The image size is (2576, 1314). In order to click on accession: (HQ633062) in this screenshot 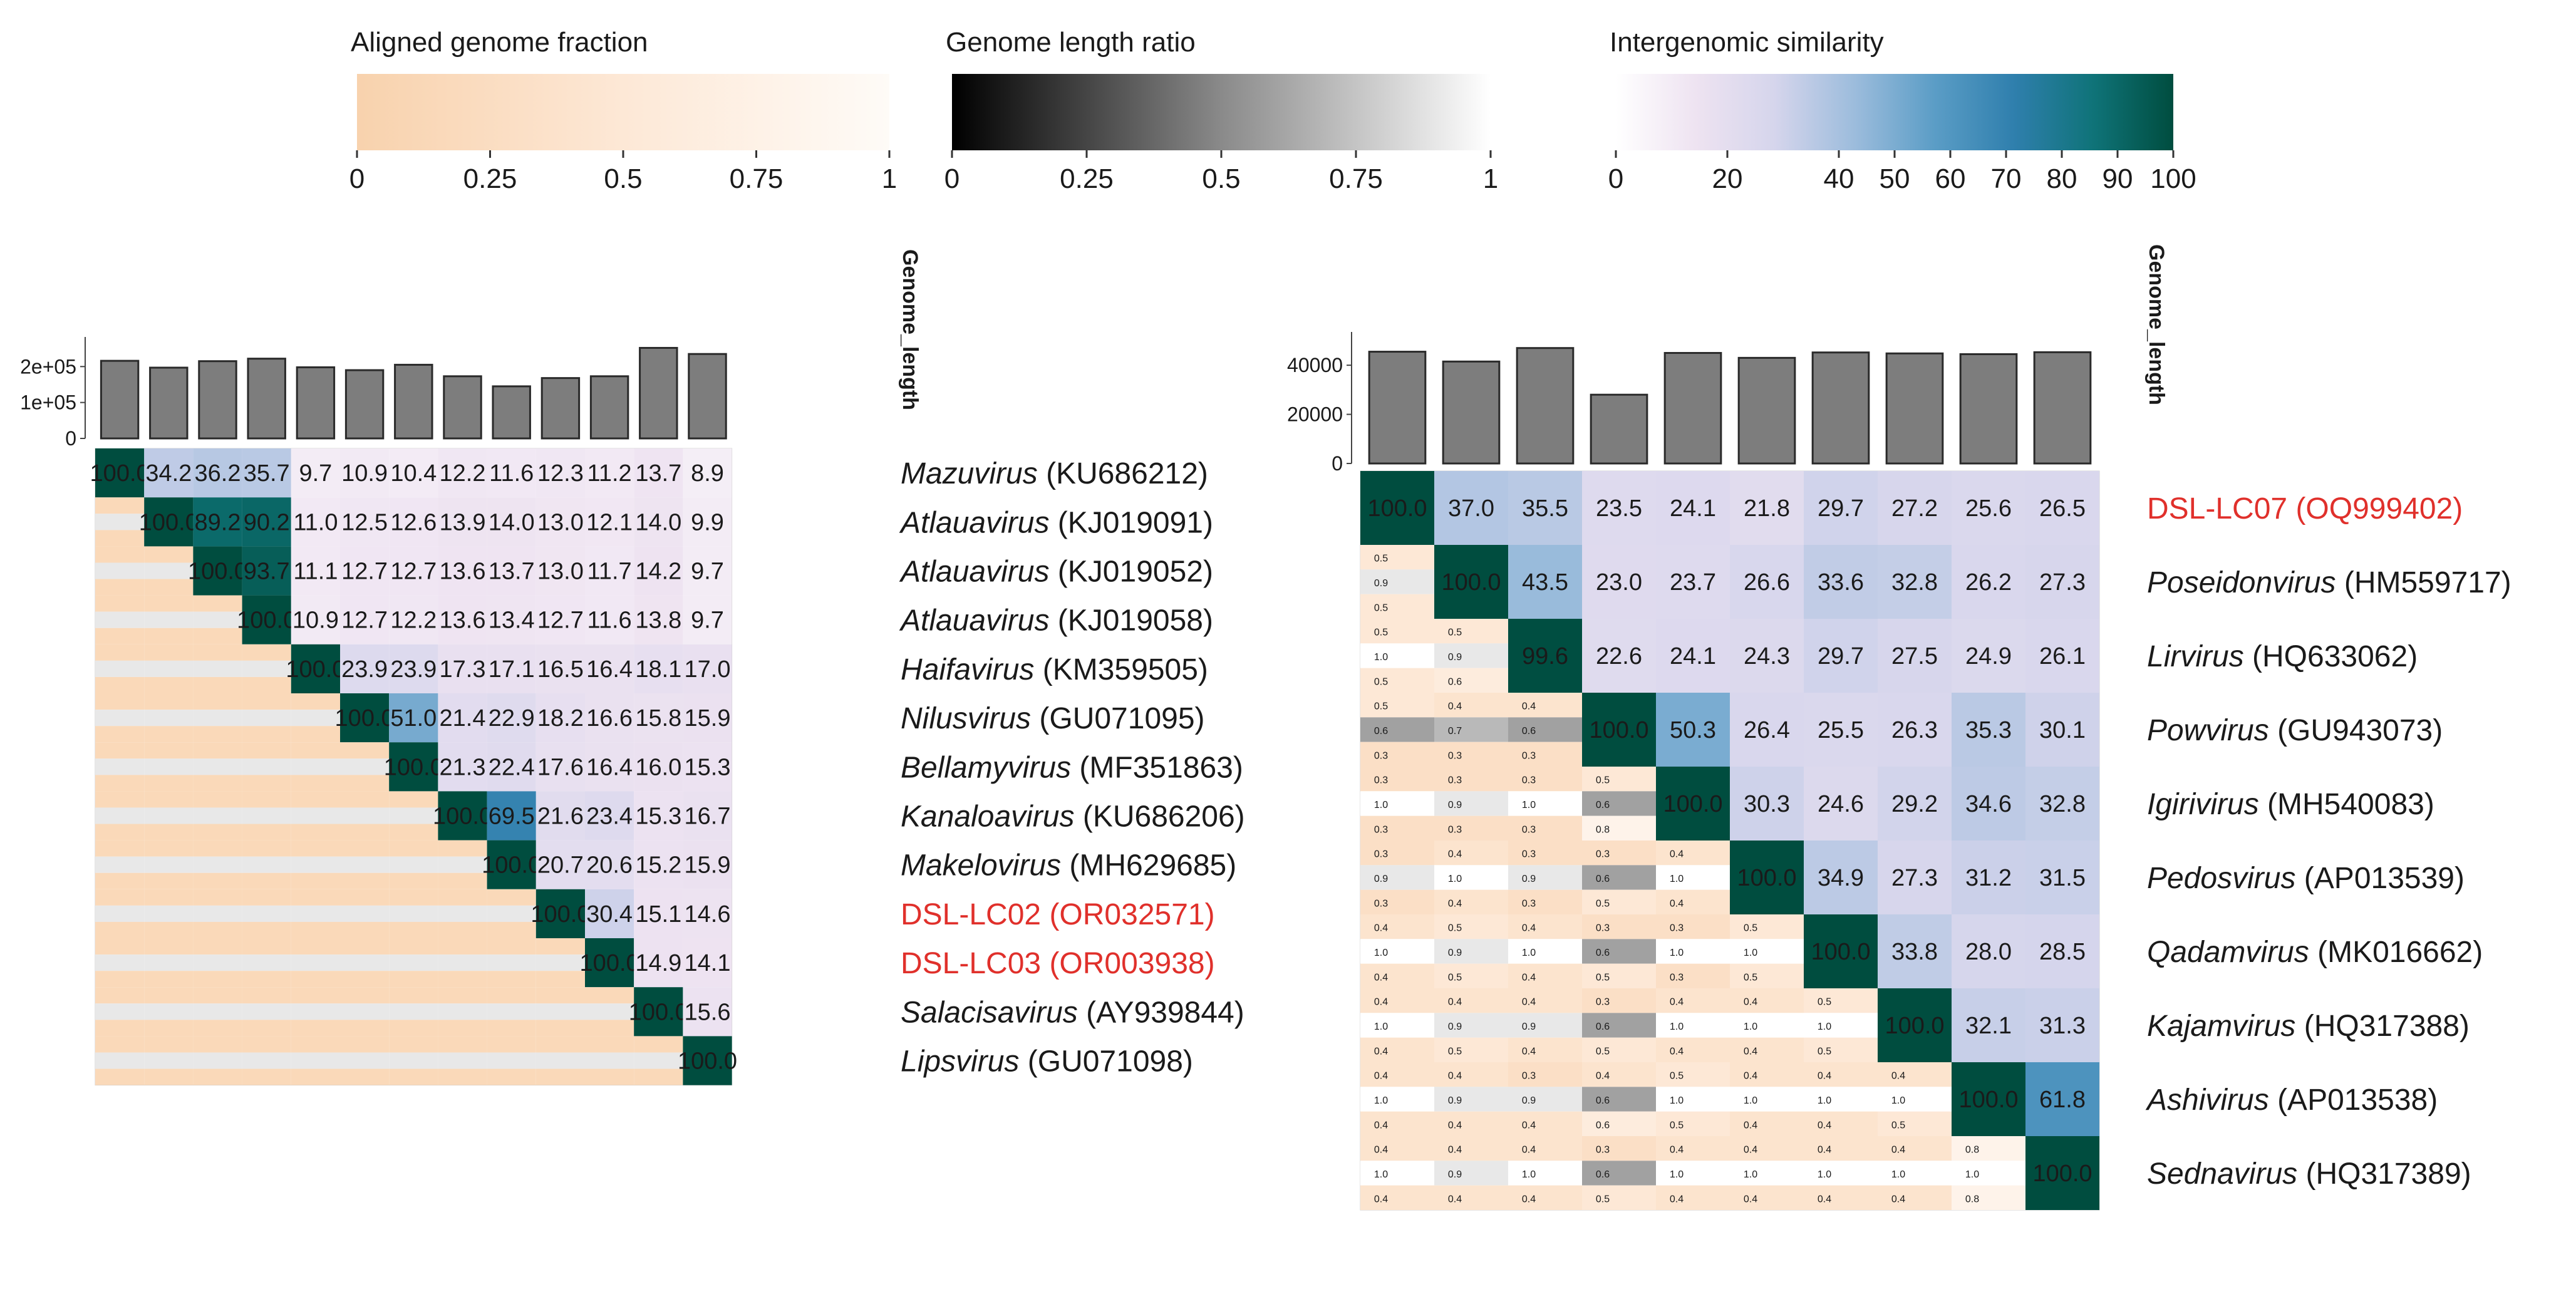, I will do `click(2335, 656)`.